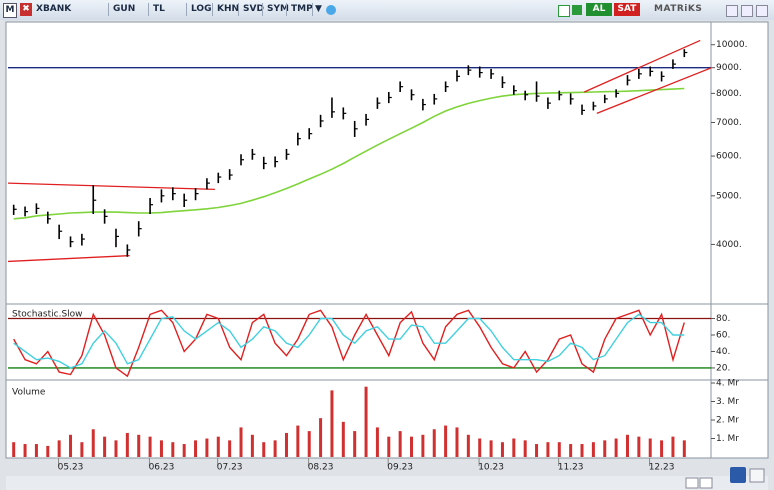 The height and width of the screenshot is (490, 774). I want to click on button: LOG, so click(200, 9).